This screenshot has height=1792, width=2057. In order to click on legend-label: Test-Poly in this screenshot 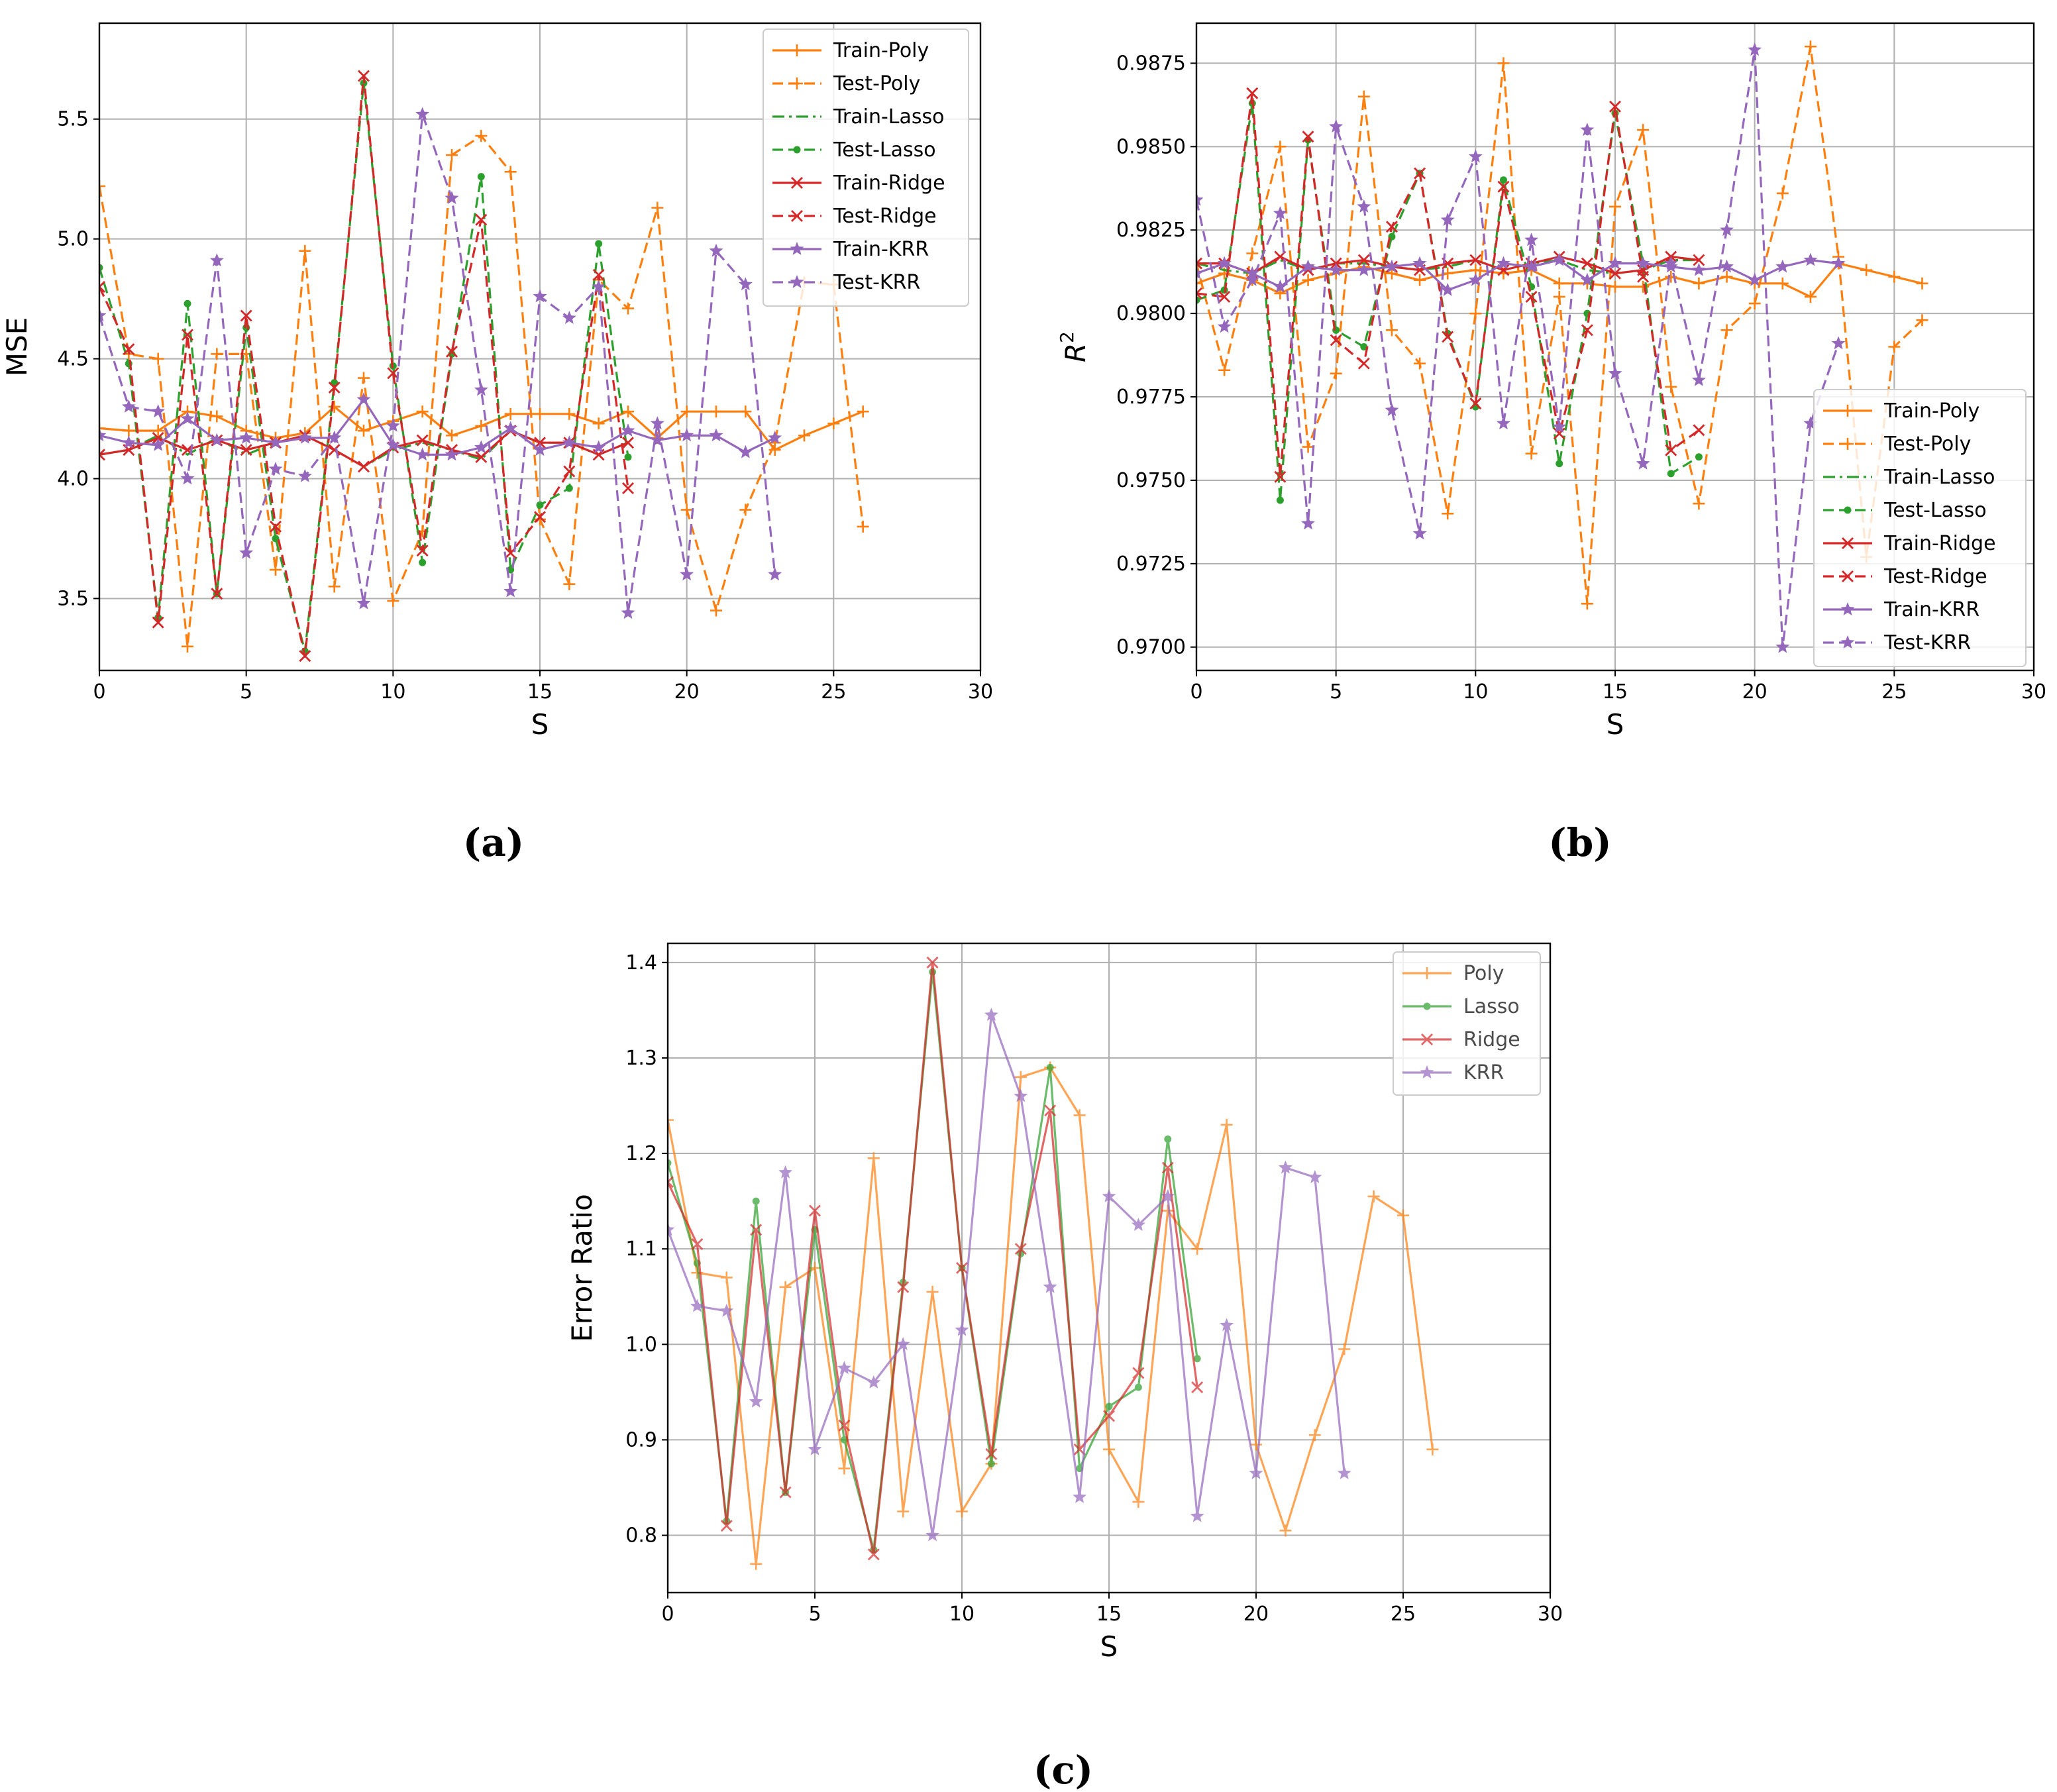, I will do `click(876, 84)`.